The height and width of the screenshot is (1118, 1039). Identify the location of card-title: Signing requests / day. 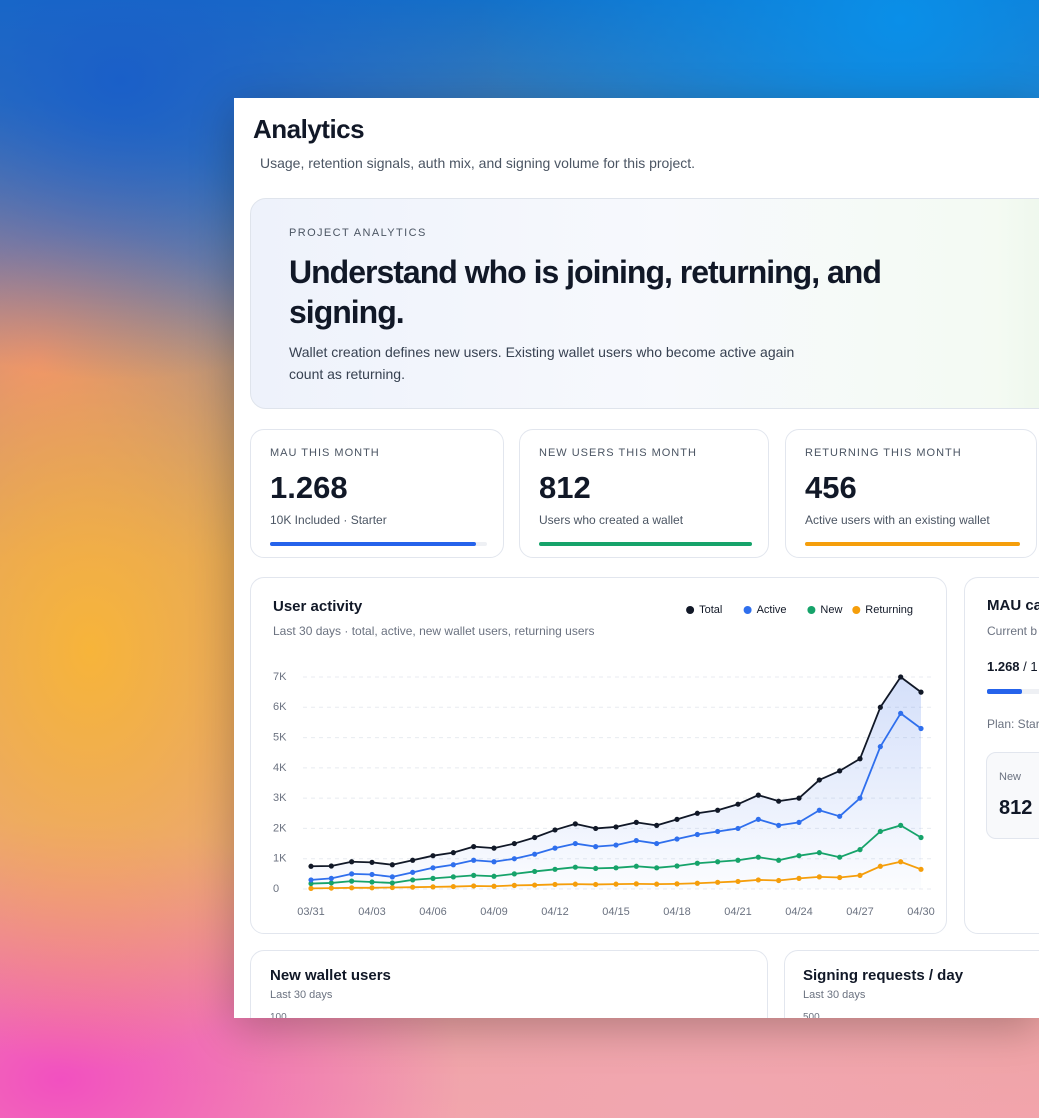
(883, 975).